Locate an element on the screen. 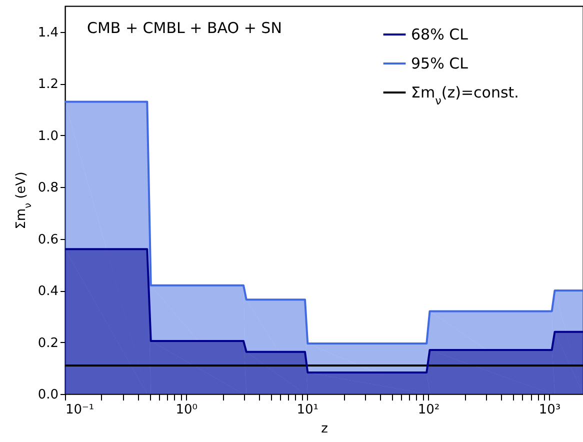 Image resolution: width=583 pixels, height=442 pixels. annotation: CMB + CMBL + BAO + SN is located at coordinates (184, 28).